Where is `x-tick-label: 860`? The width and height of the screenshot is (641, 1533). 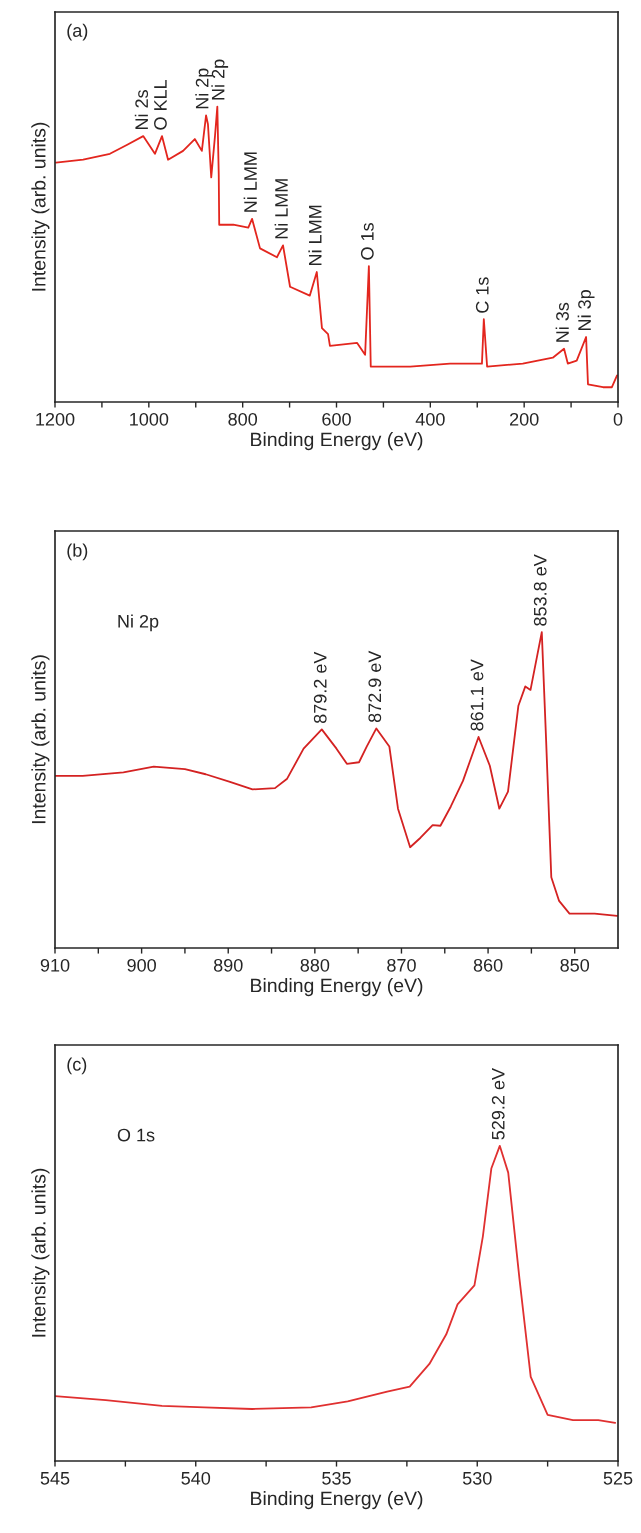 x-tick-label: 860 is located at coordinates (488, 965).